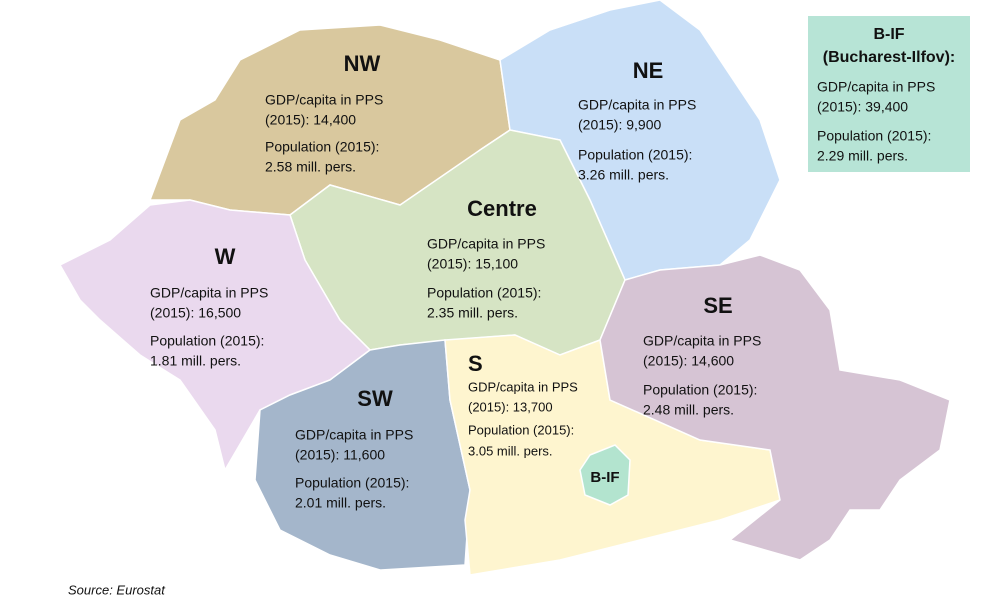  Describe the element at coordinates (510, 406) in the screenshot. I see `region-info: (2015): 13,700` at that location.